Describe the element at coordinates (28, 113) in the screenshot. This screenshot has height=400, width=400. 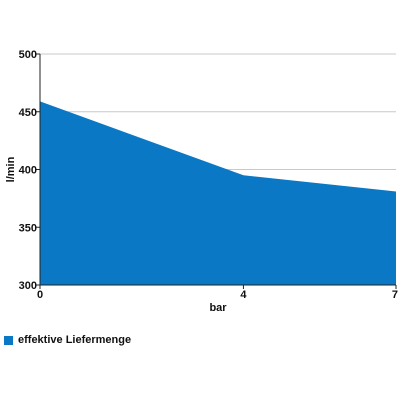
I see `y-tick-label-450: 450` at that location.